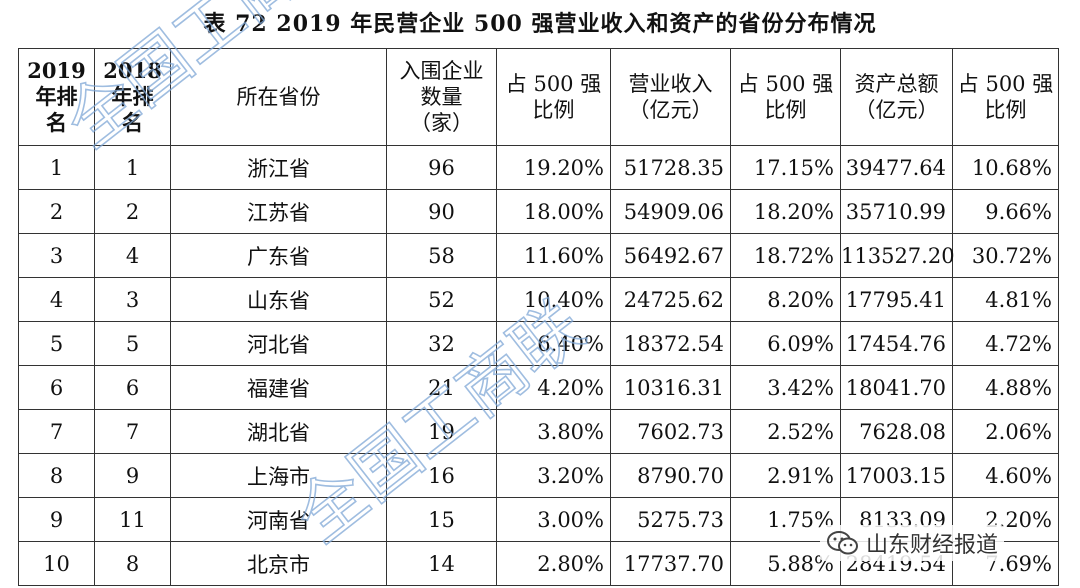  I want to click on table-cell: 北京市, so click(278, 563).